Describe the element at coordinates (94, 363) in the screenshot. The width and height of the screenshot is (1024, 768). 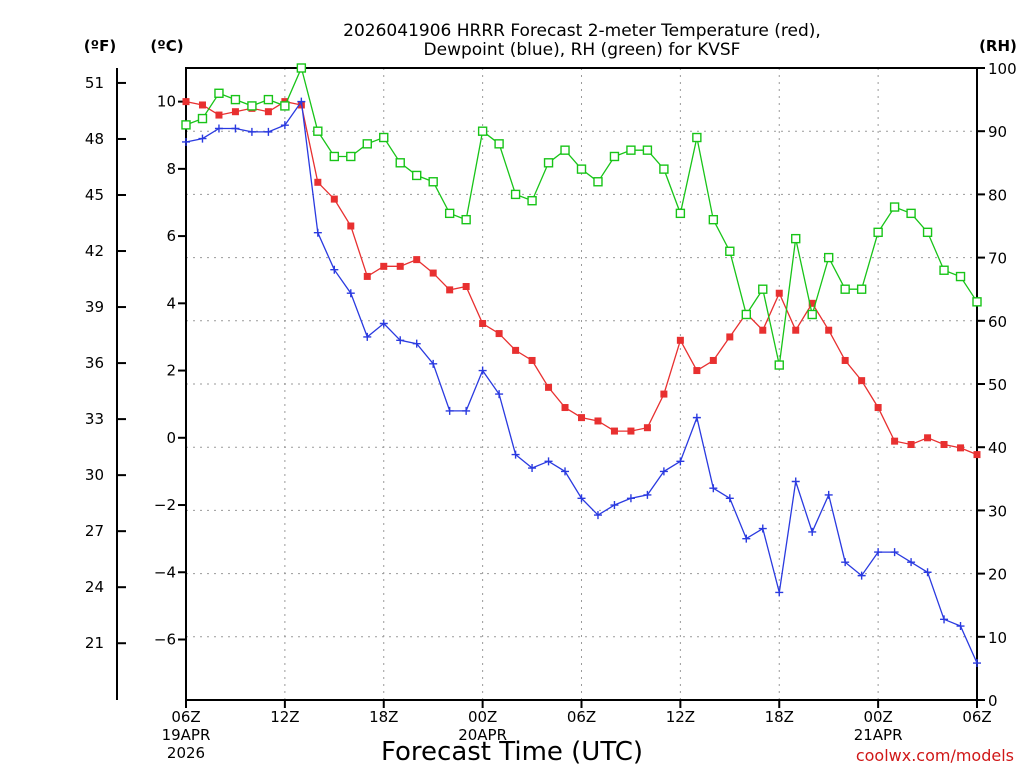
I see `fahrenheit-tick-label: 36` at that location.